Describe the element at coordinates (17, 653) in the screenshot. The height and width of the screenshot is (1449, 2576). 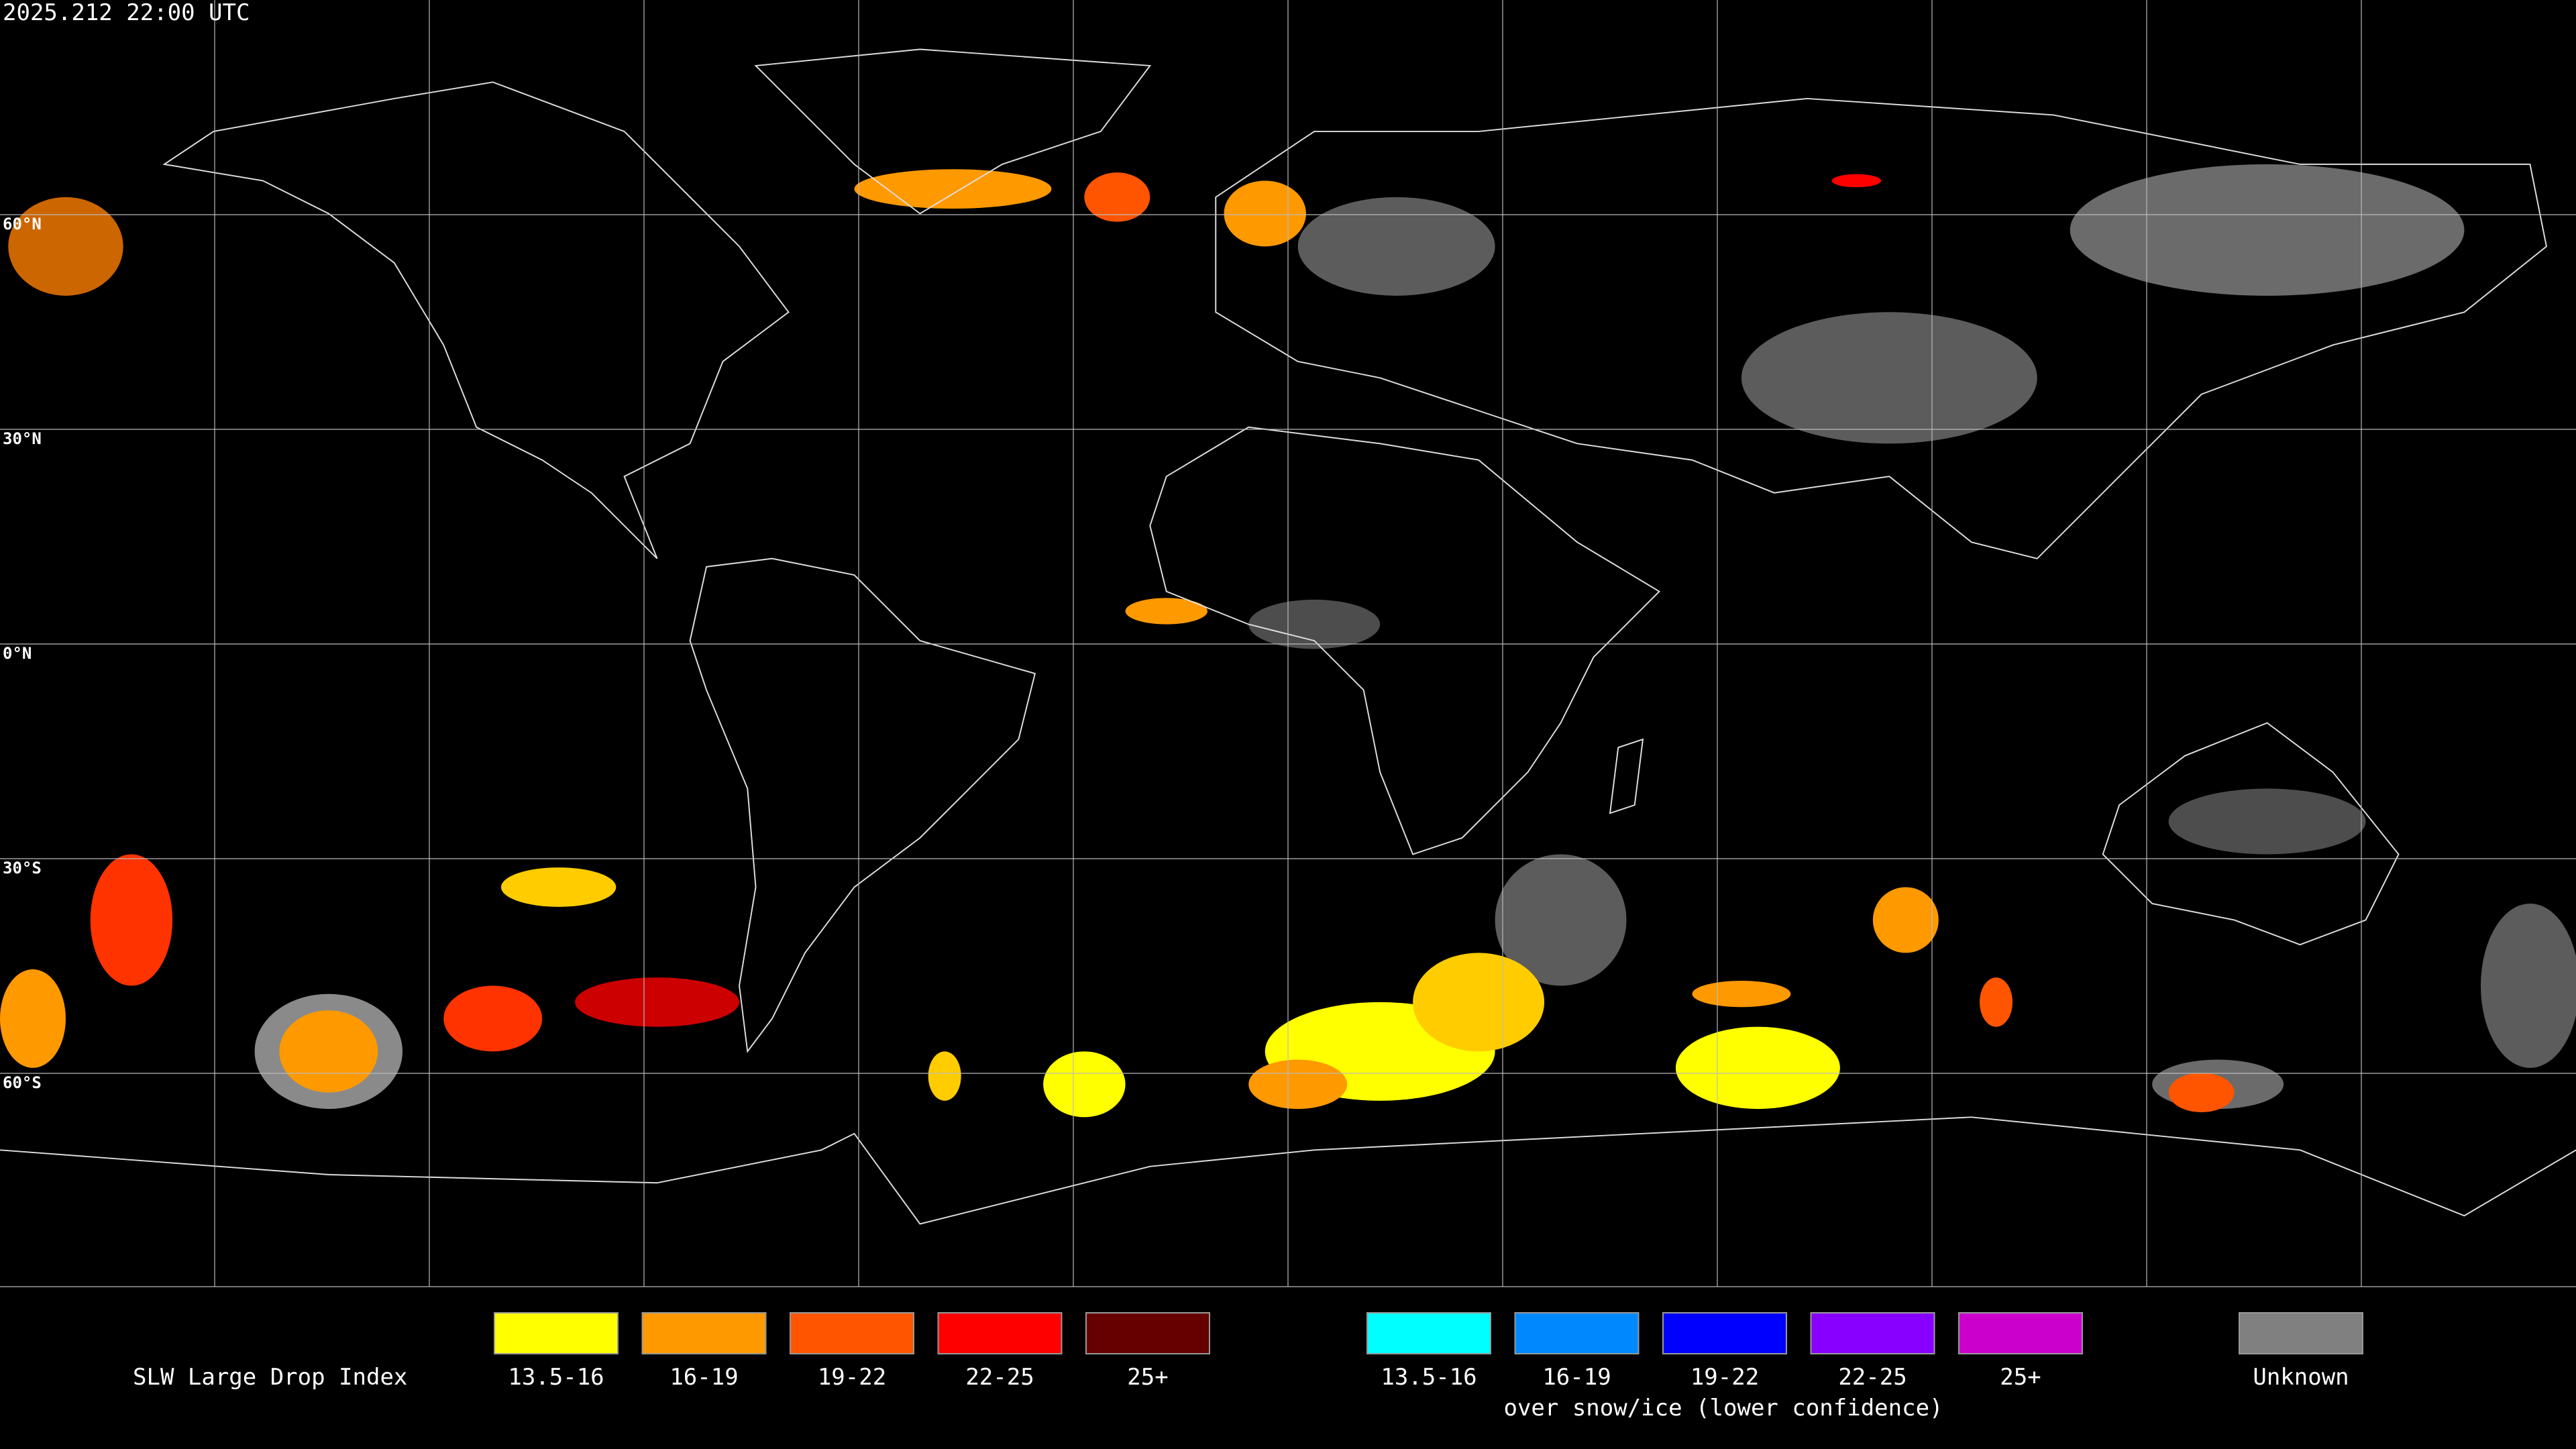
I see `lat-label: 0°N` at that location.